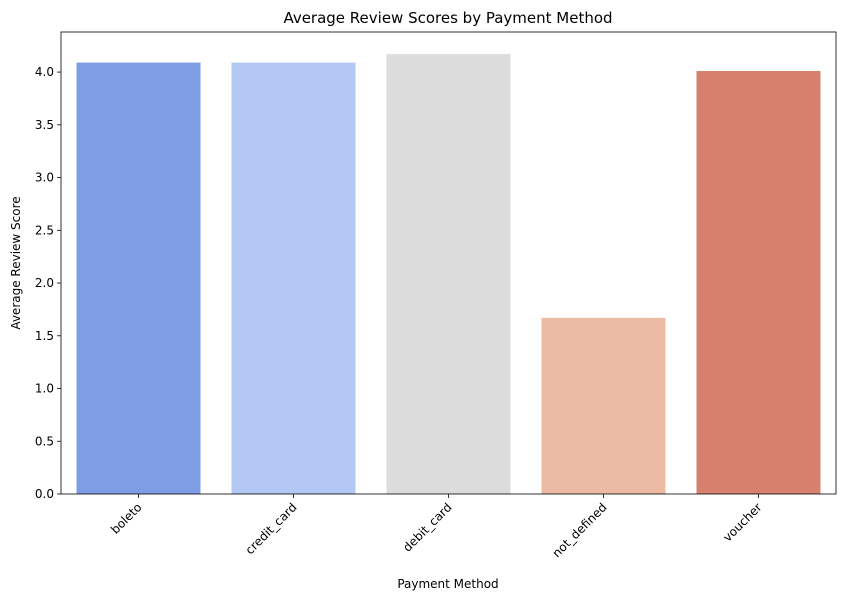  What do you see at coordinates (758, 282) in the screenshot?
I see `bar-voucher` at bounding box center [758, 282].